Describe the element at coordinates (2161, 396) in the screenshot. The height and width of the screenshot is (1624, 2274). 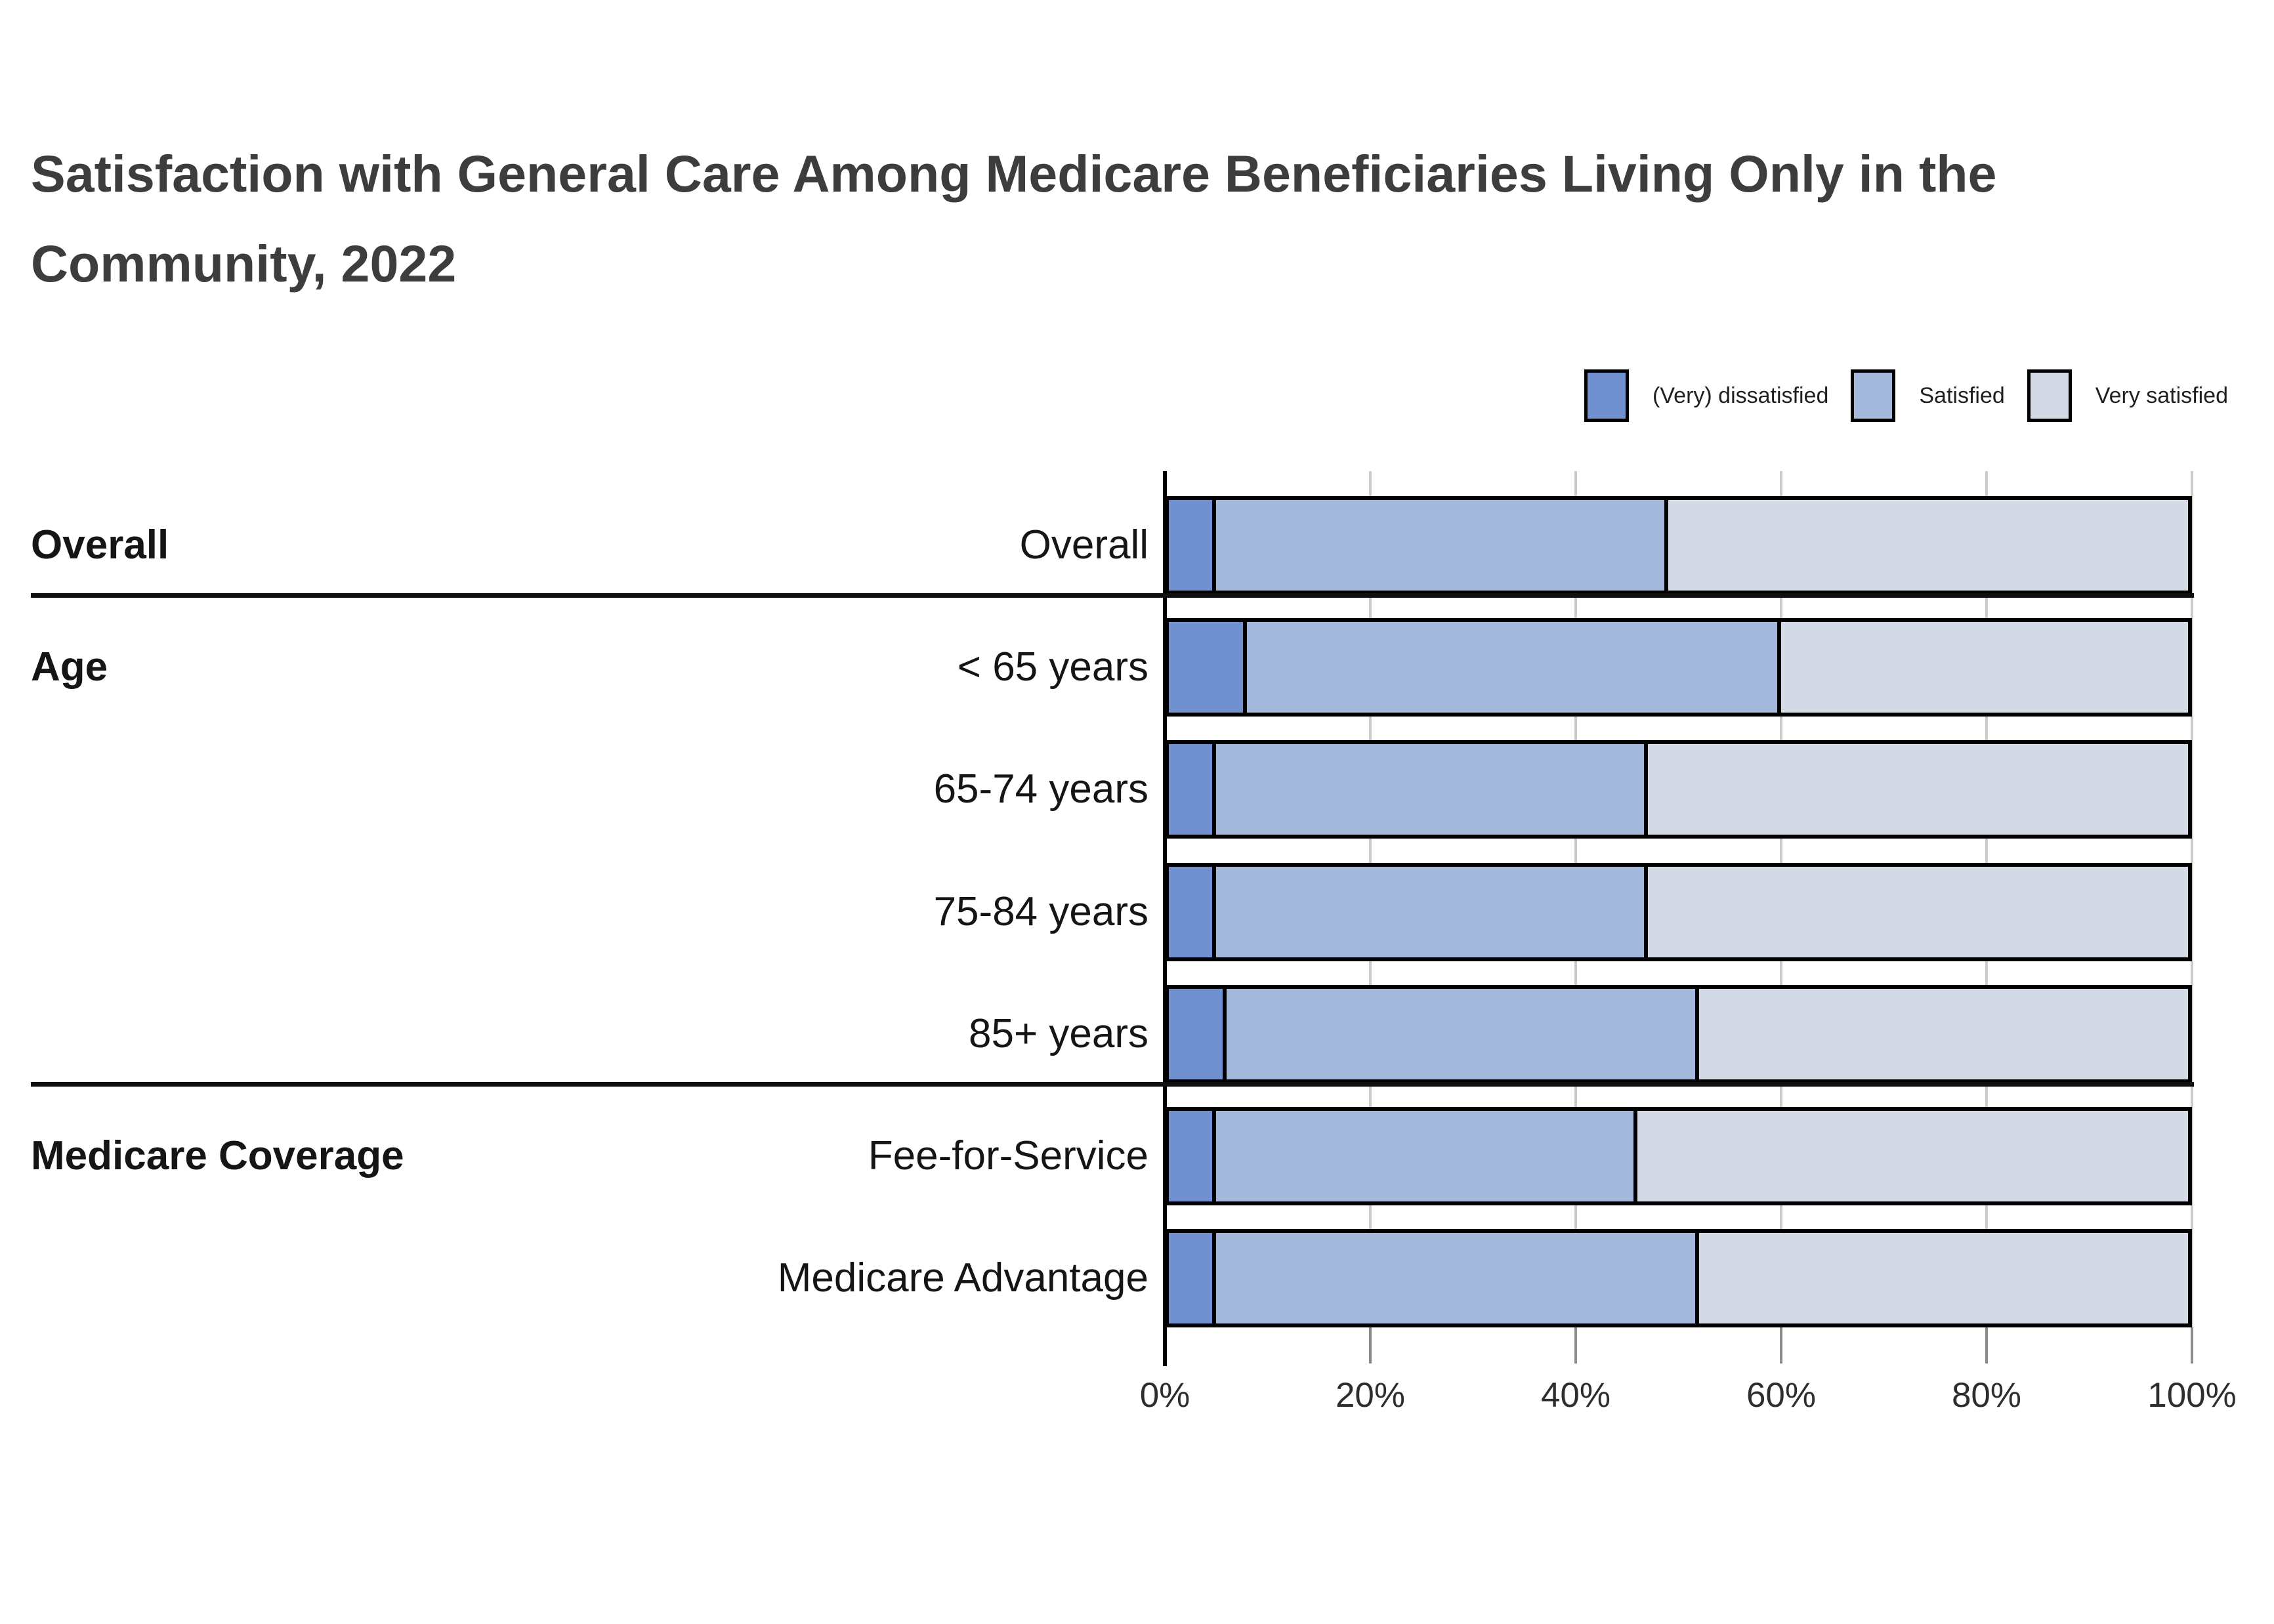
I see `legend-label: Very satisfied` at that location.